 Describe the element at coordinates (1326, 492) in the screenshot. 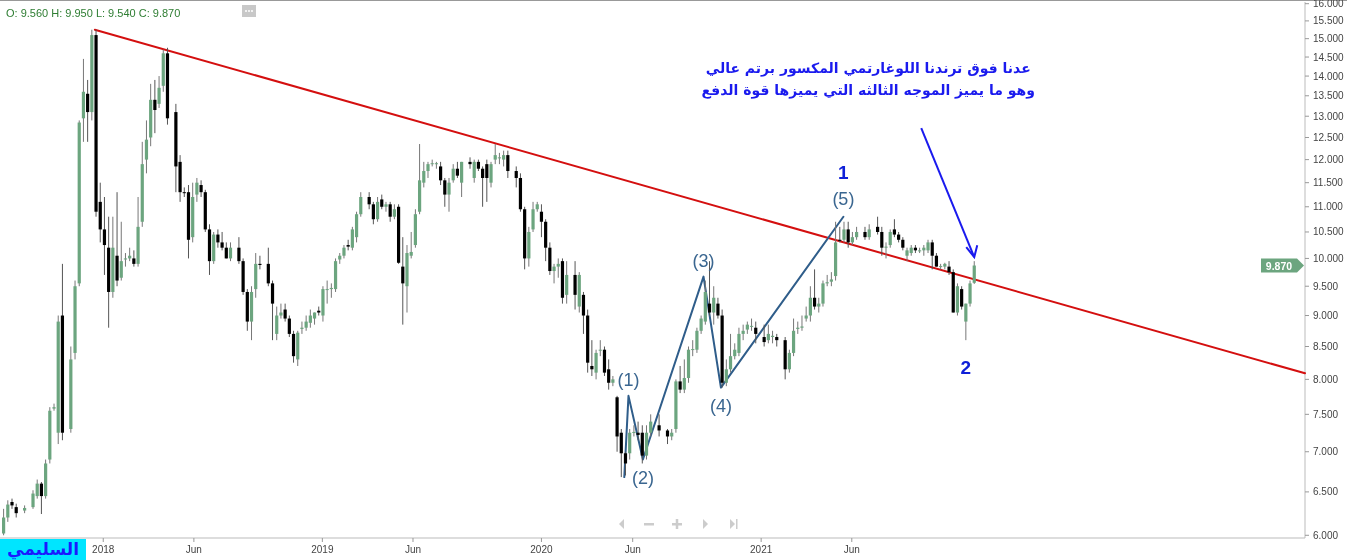

I see `y-tick-label: 6.500` at that location.